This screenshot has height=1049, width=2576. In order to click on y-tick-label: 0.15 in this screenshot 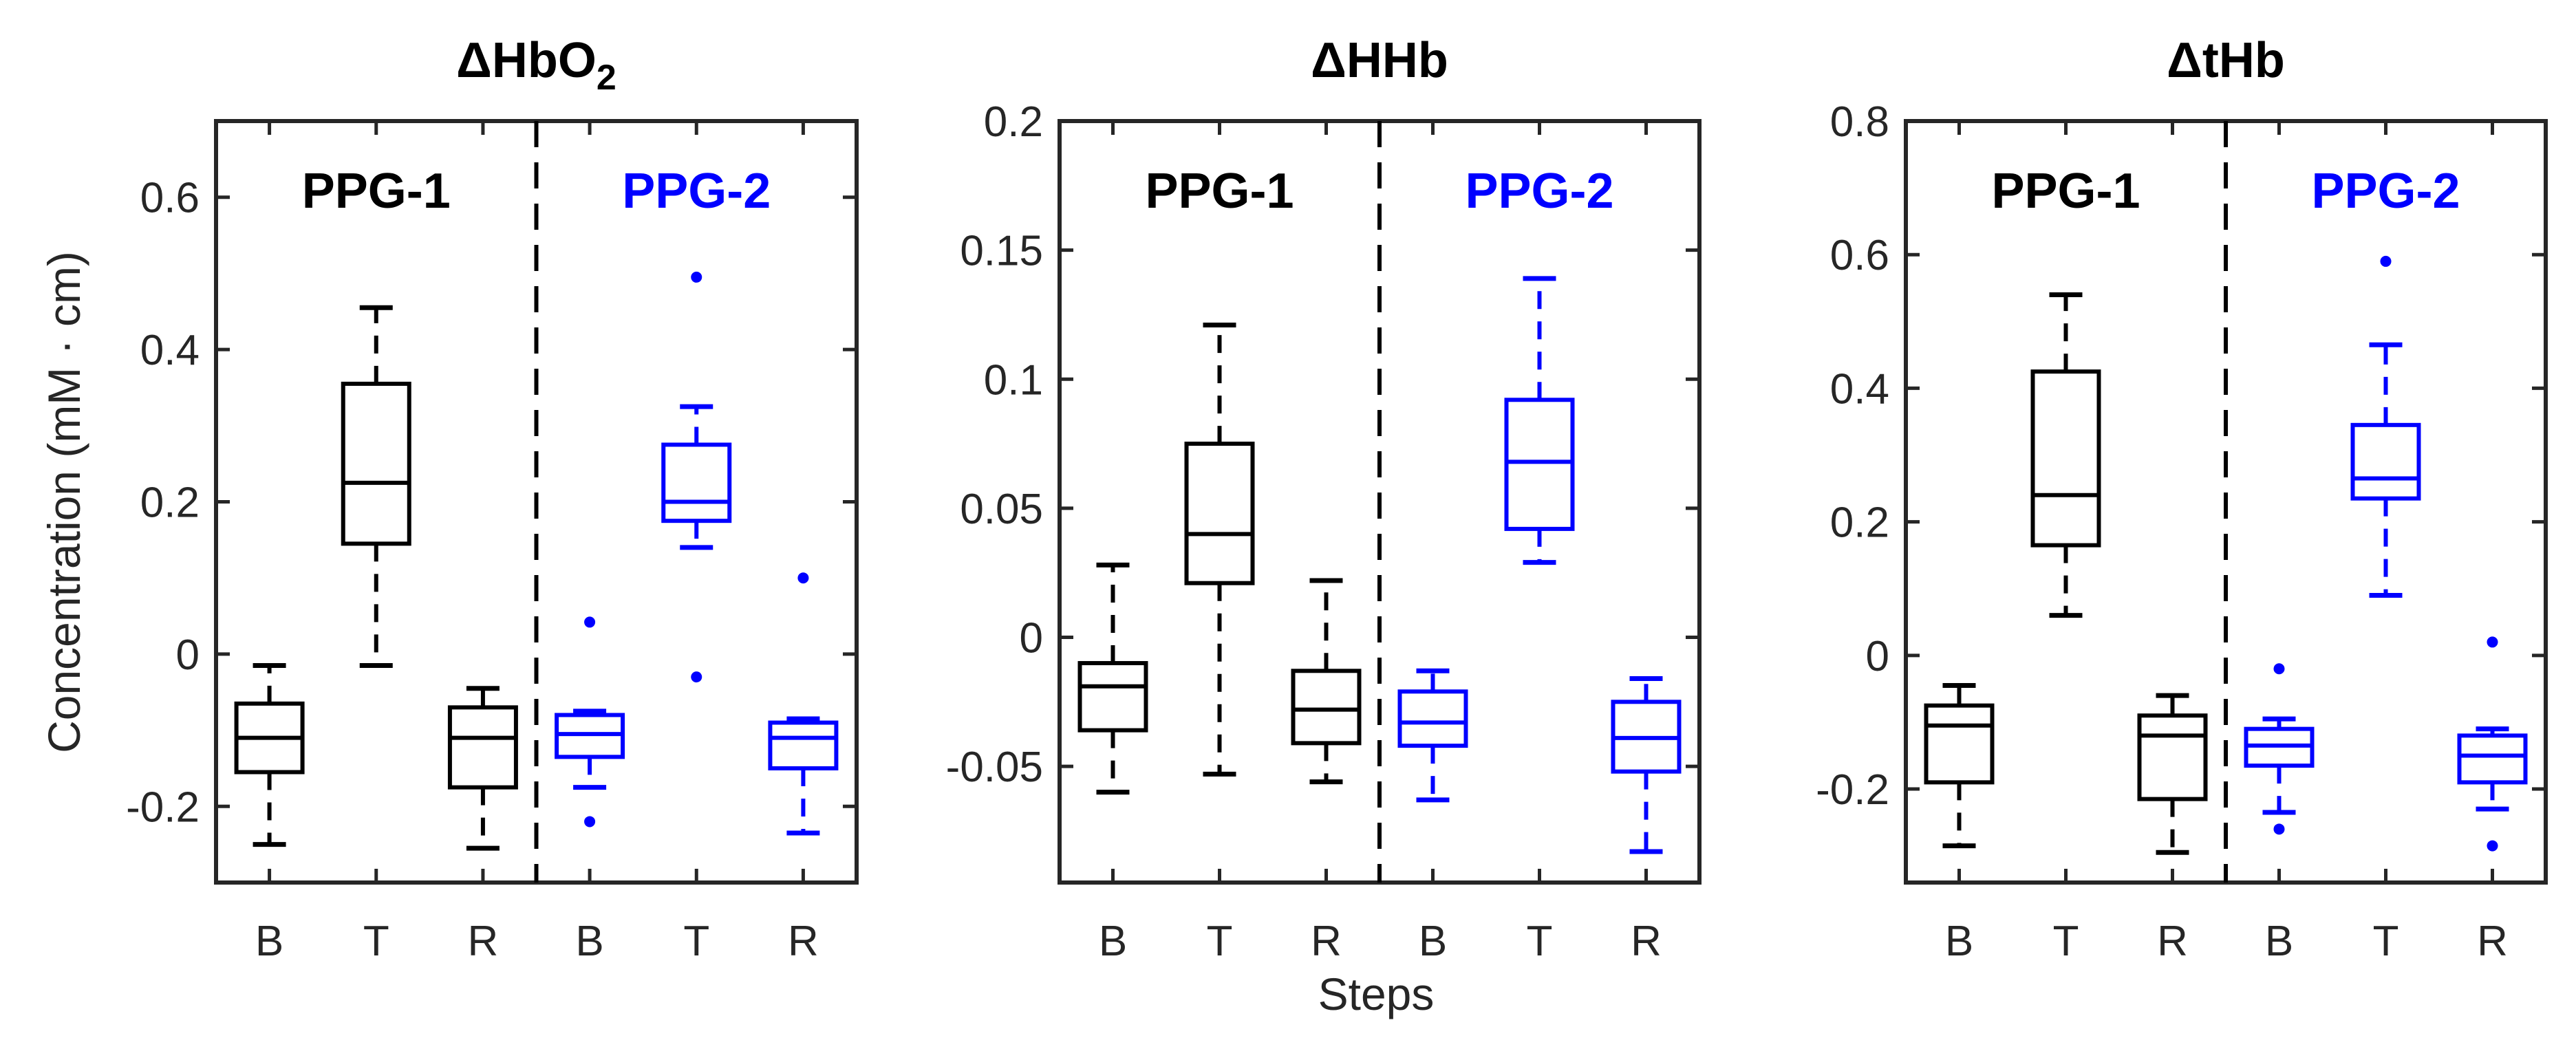, I will do `click(1002, 252)`.